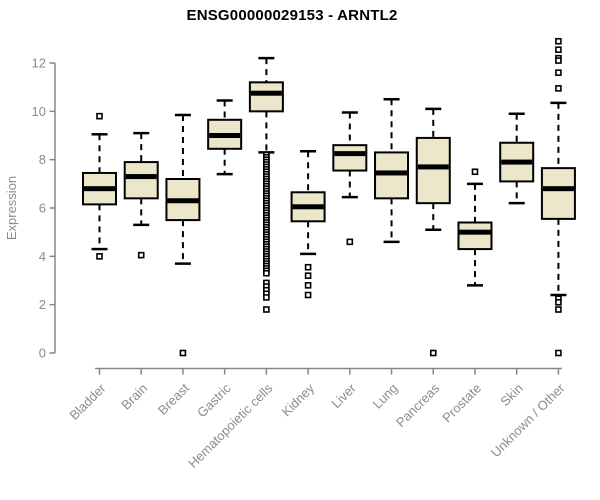 The height and width of the screenshot is (500, 600). I want to click on boxplot-lung, so click(392, 171).